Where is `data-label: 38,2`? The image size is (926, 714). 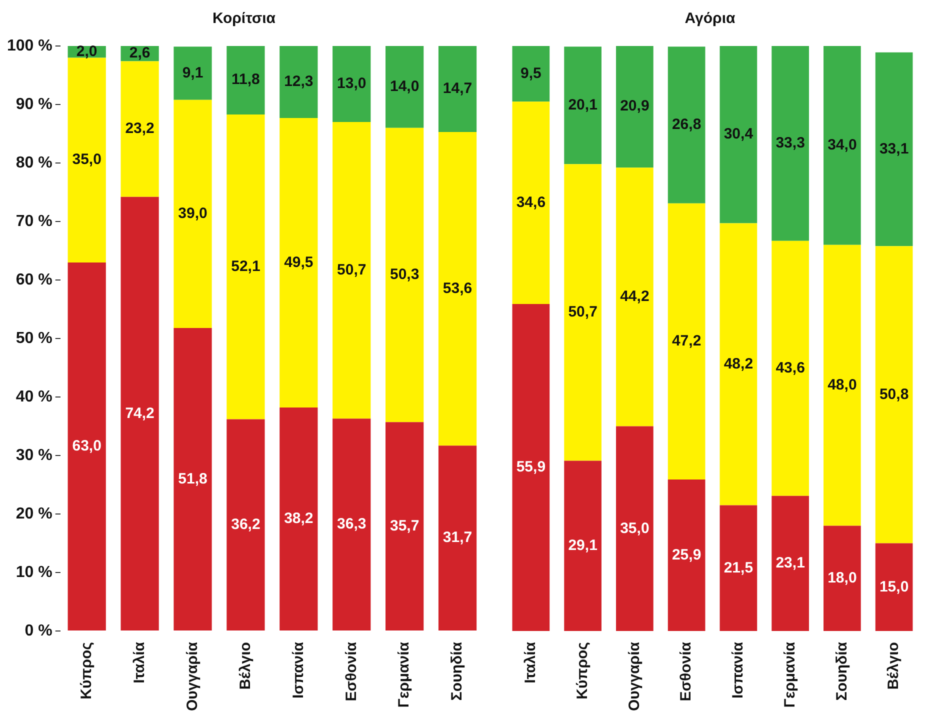
data-label: 38,2 is located at coordinates (299, 519).